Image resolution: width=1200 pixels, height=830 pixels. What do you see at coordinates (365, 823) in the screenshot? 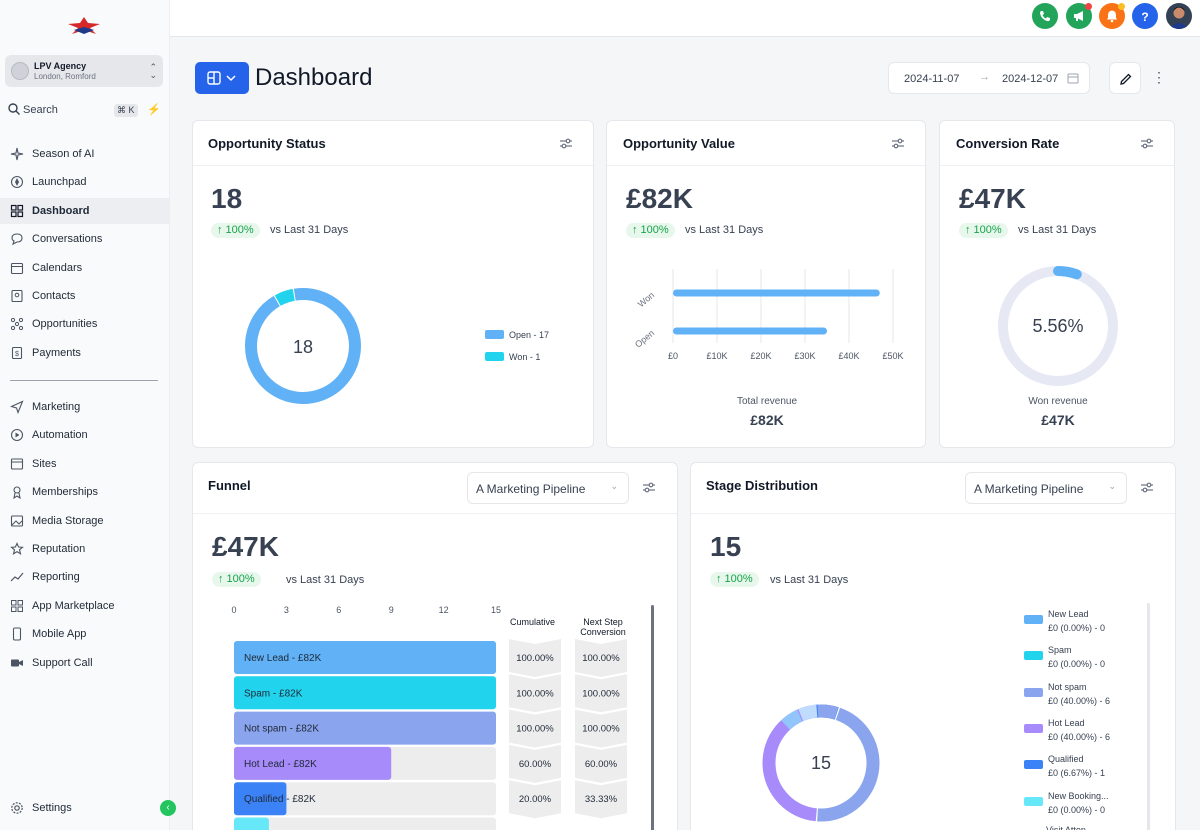
I see `funnel-bar-track` at bounding box center [365, 823].